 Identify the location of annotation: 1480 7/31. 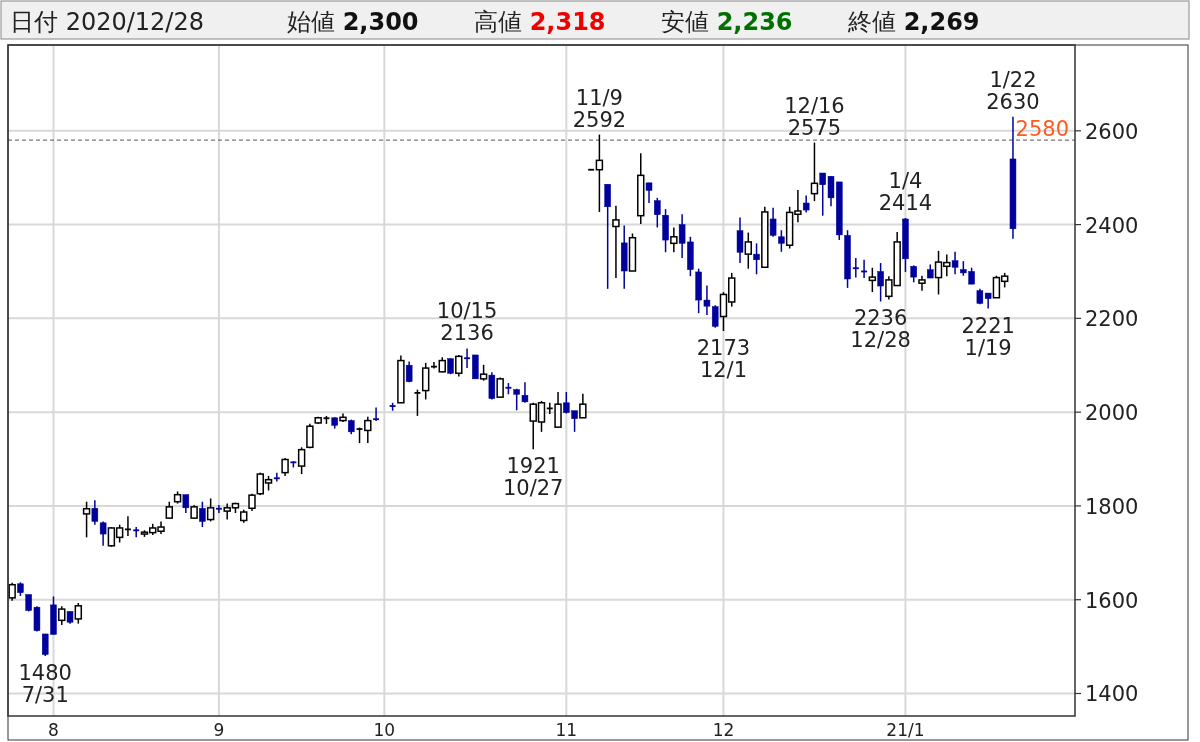
(45, 683).